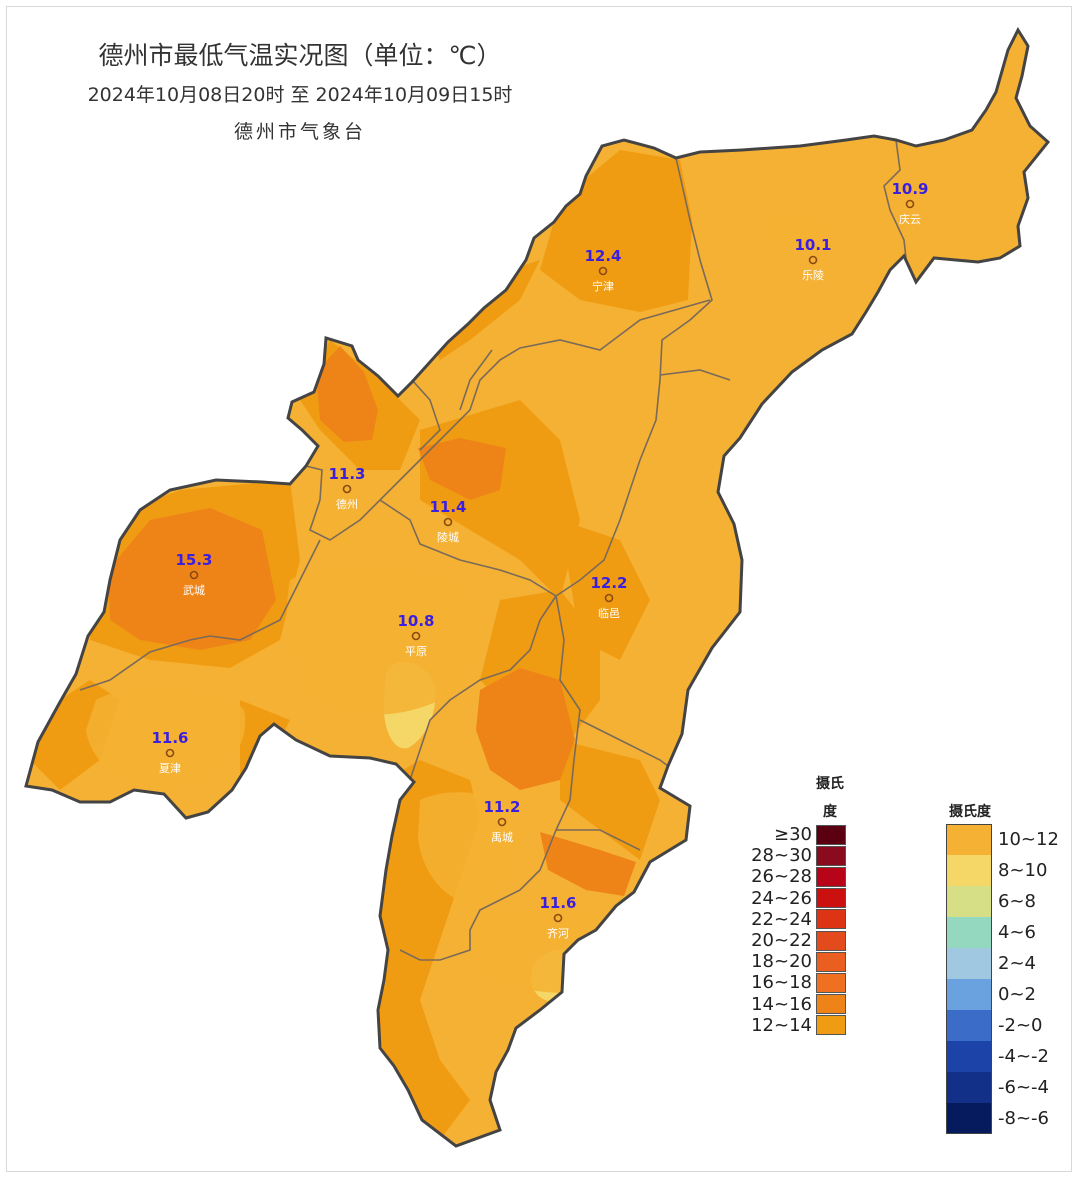 The height and width of the screenshot is (1180, 1080). I want to click on legend-cool-item: 0~2, so click(991, 994).